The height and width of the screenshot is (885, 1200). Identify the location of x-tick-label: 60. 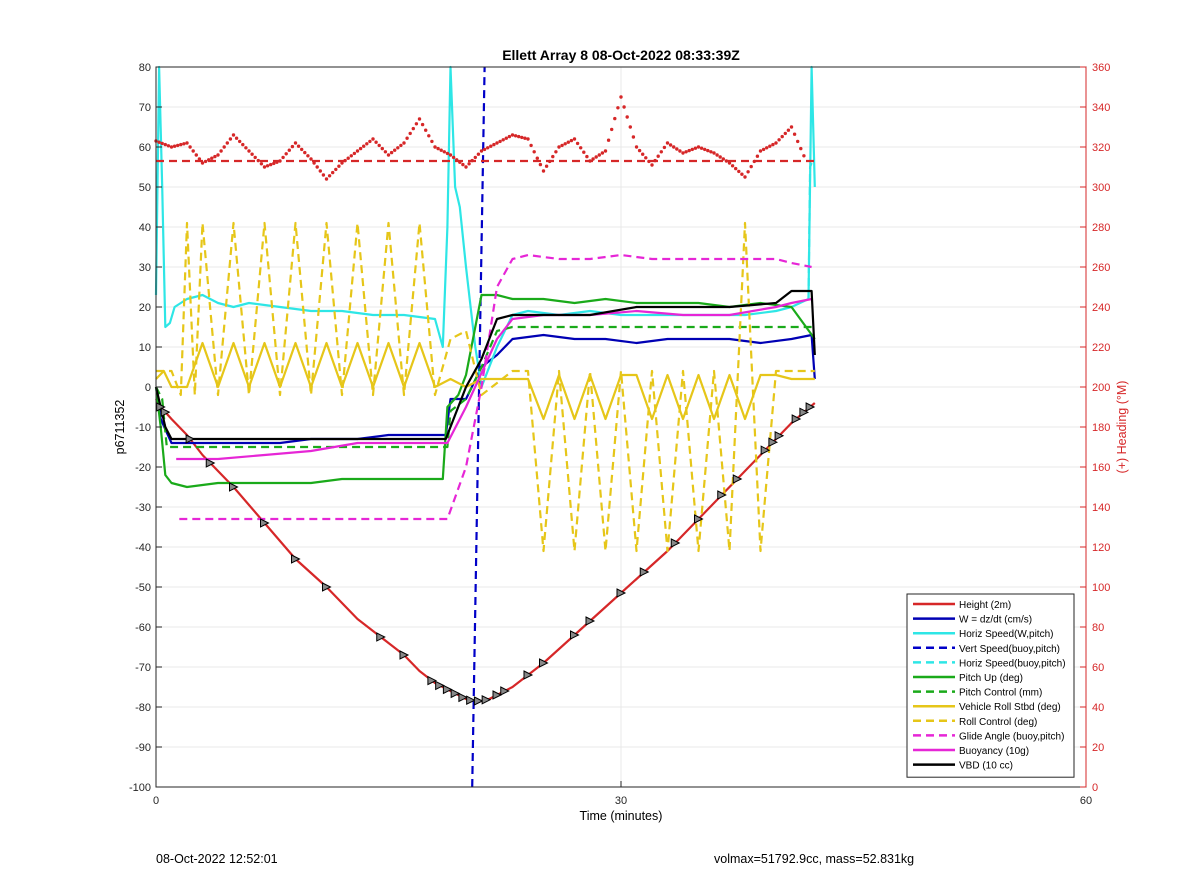
(1086, 801).